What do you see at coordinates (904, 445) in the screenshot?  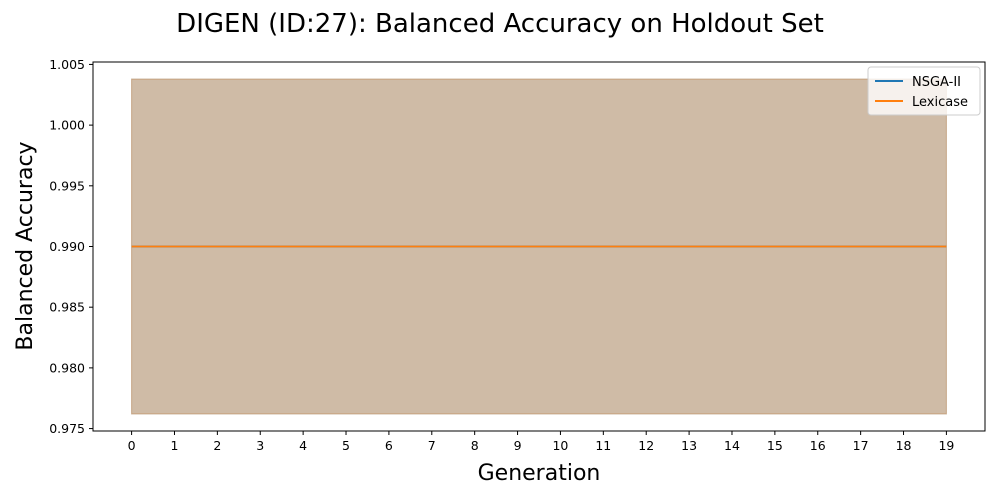 I see `x-tick-label: 18` at bounding box center [904, 445].